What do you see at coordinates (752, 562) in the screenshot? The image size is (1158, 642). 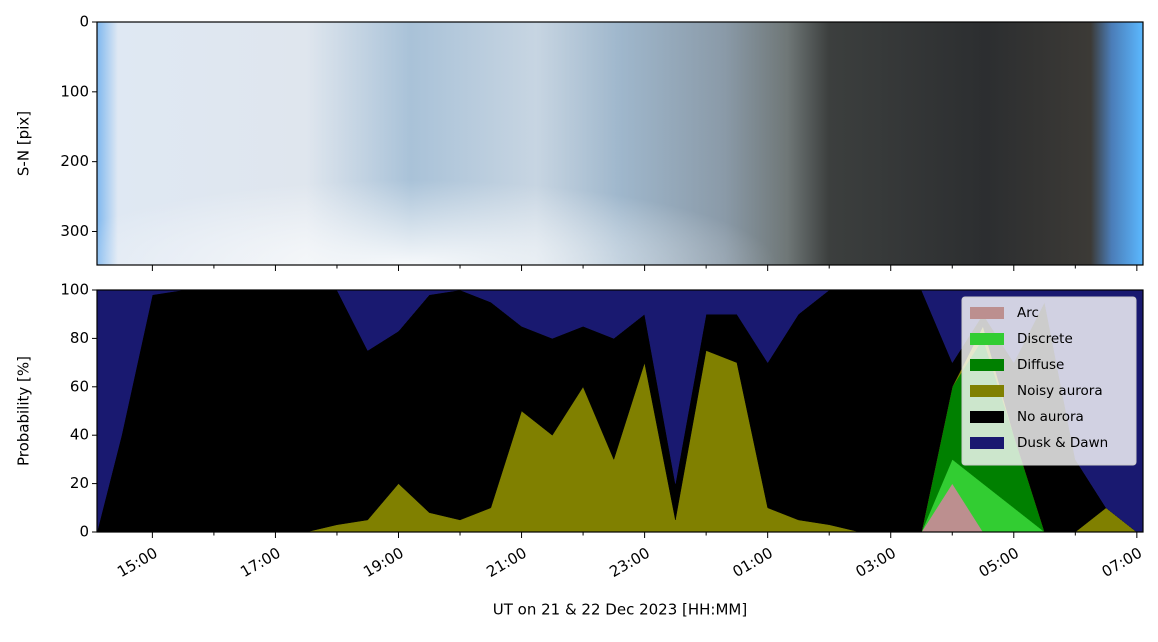 I see `x-tick-label: 01:00` at bounding box center [752, 562].